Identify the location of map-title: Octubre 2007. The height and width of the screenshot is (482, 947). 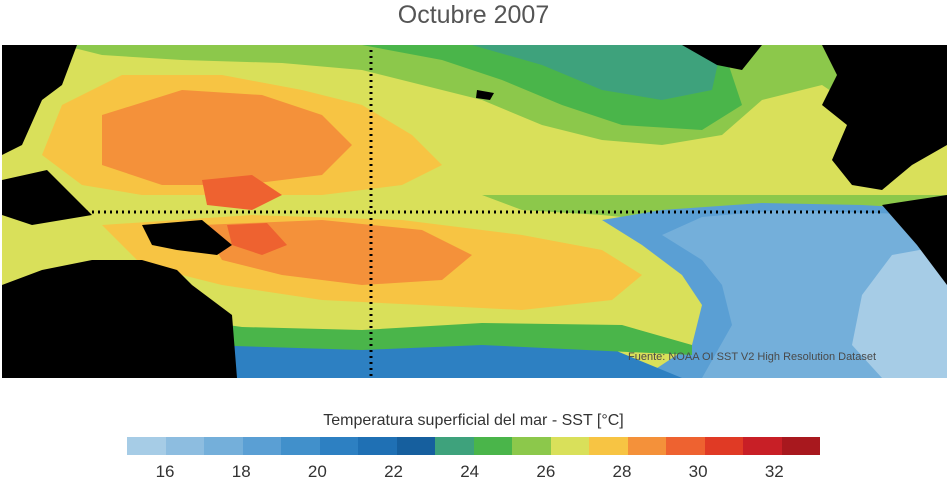
(473, 15).